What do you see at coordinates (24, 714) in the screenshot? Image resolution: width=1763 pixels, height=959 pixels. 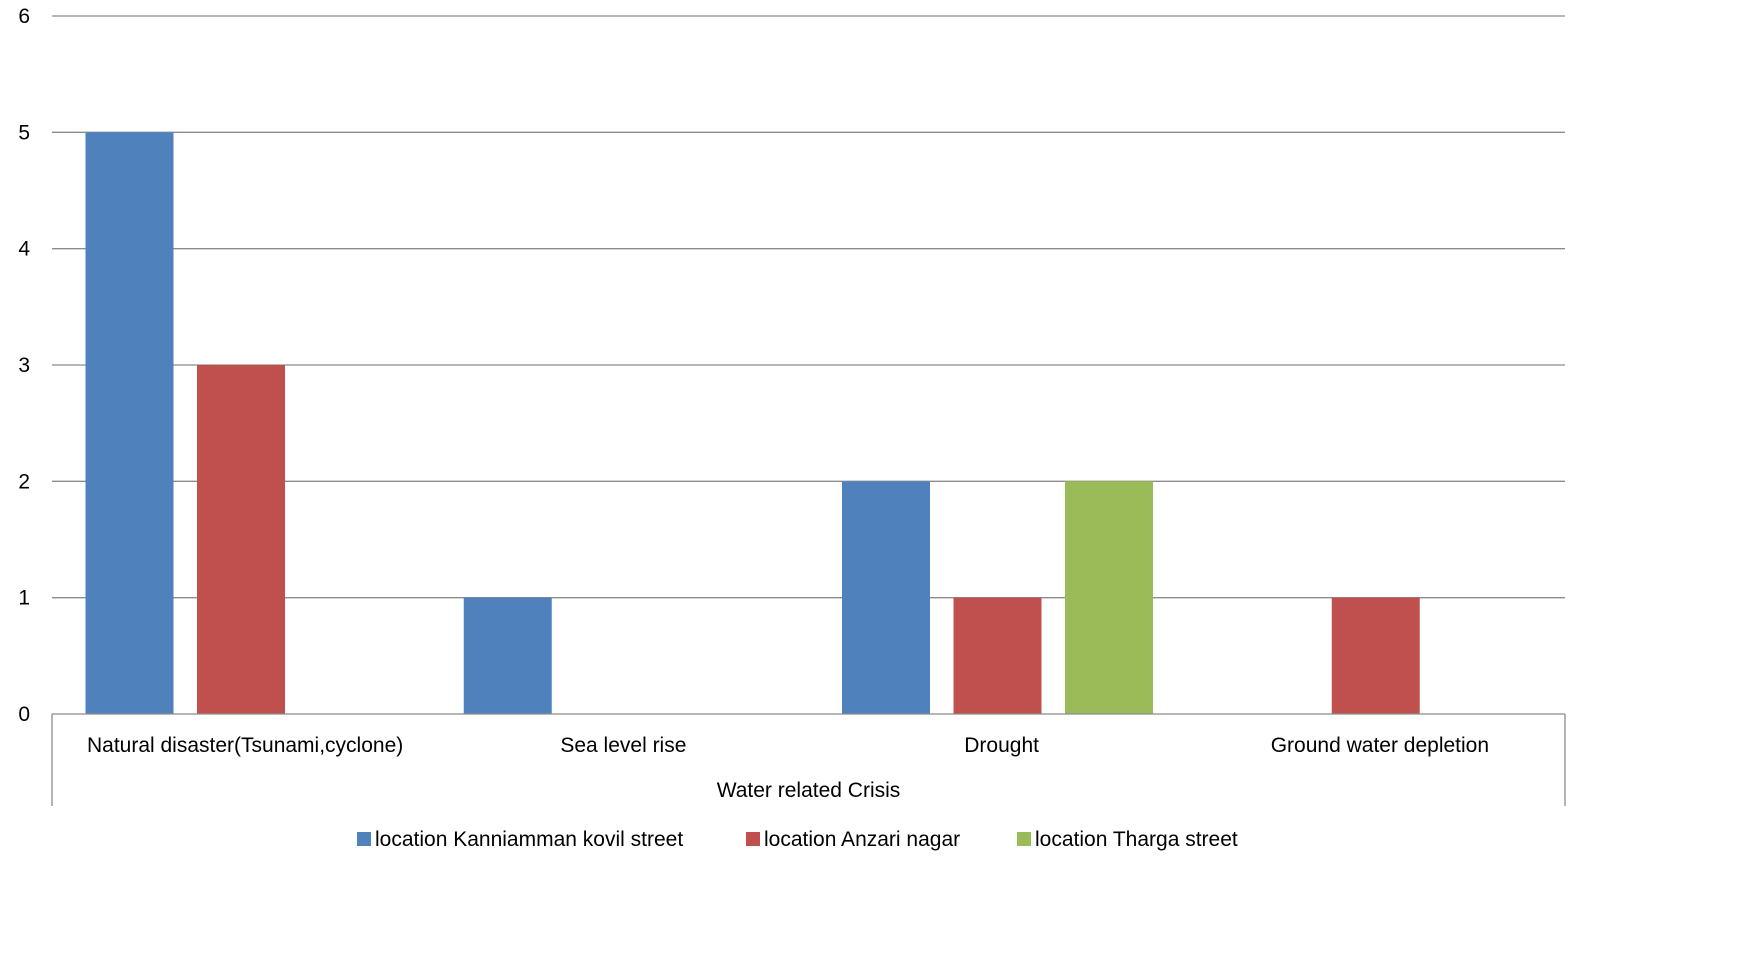 I see `y-tick-label: 0` at bounding box center [24, 714].